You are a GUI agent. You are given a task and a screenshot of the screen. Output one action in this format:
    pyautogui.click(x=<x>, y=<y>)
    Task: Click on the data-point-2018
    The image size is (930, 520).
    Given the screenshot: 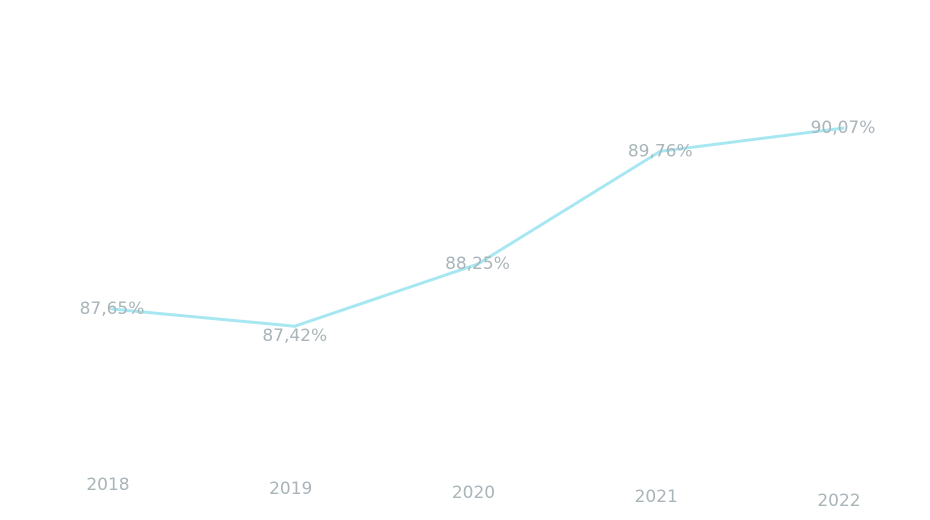 What is the action you would take?
    pyautogui.click(x=112, y=309)
    